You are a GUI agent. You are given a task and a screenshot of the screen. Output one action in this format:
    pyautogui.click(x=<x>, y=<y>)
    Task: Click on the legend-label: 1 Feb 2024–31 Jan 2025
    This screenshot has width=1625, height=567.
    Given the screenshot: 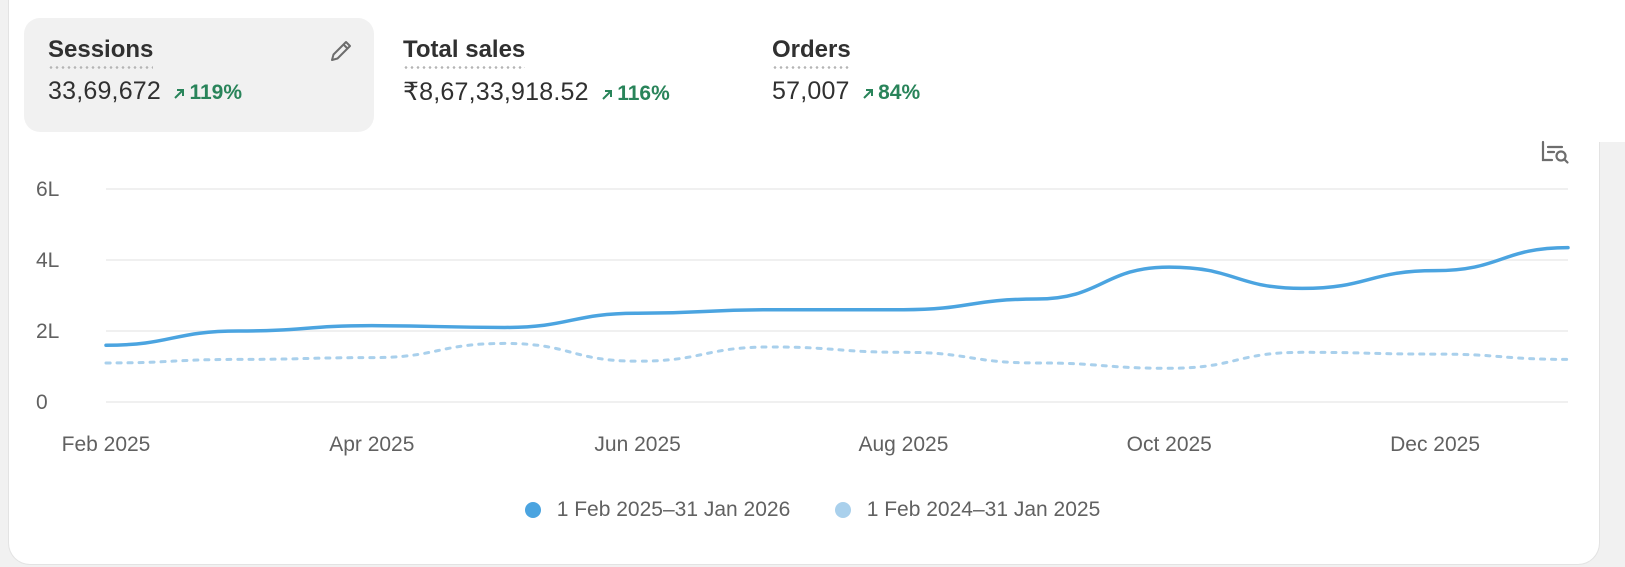 What is the action you would take?
    pyautogui.click(x=983, y=509)
    